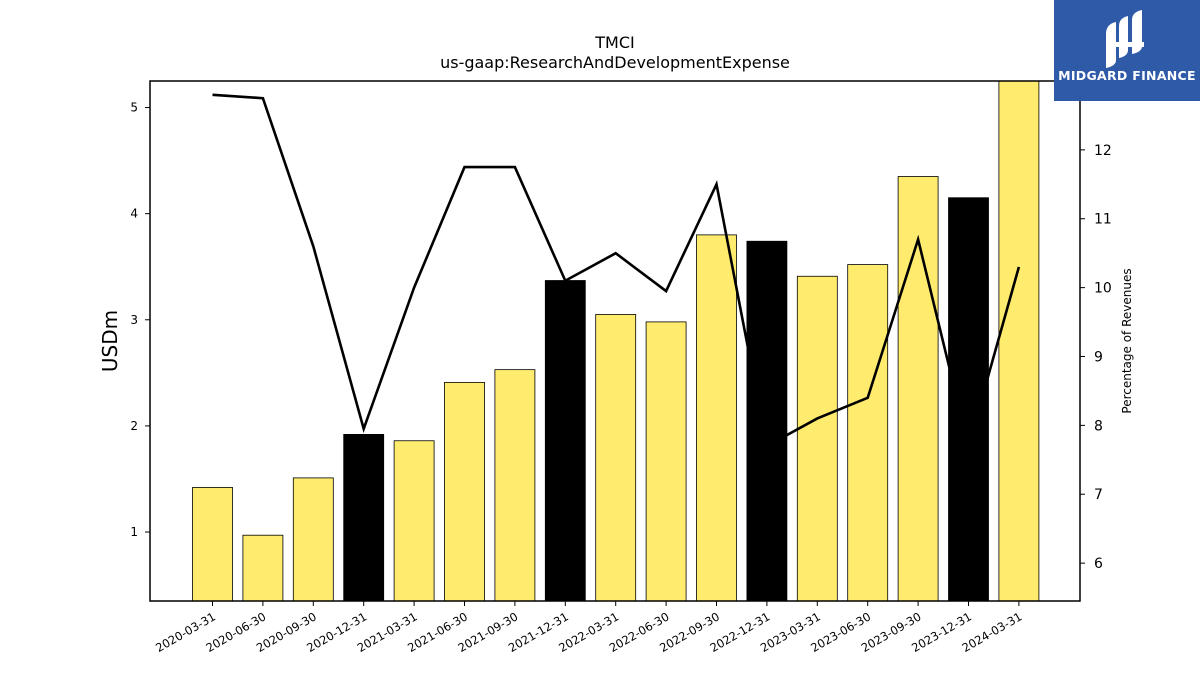  What do you see at coordinates (1098, 495) in the screenshot?
I see `y2-tick-label: 7` at bounding box center [1098, 495].